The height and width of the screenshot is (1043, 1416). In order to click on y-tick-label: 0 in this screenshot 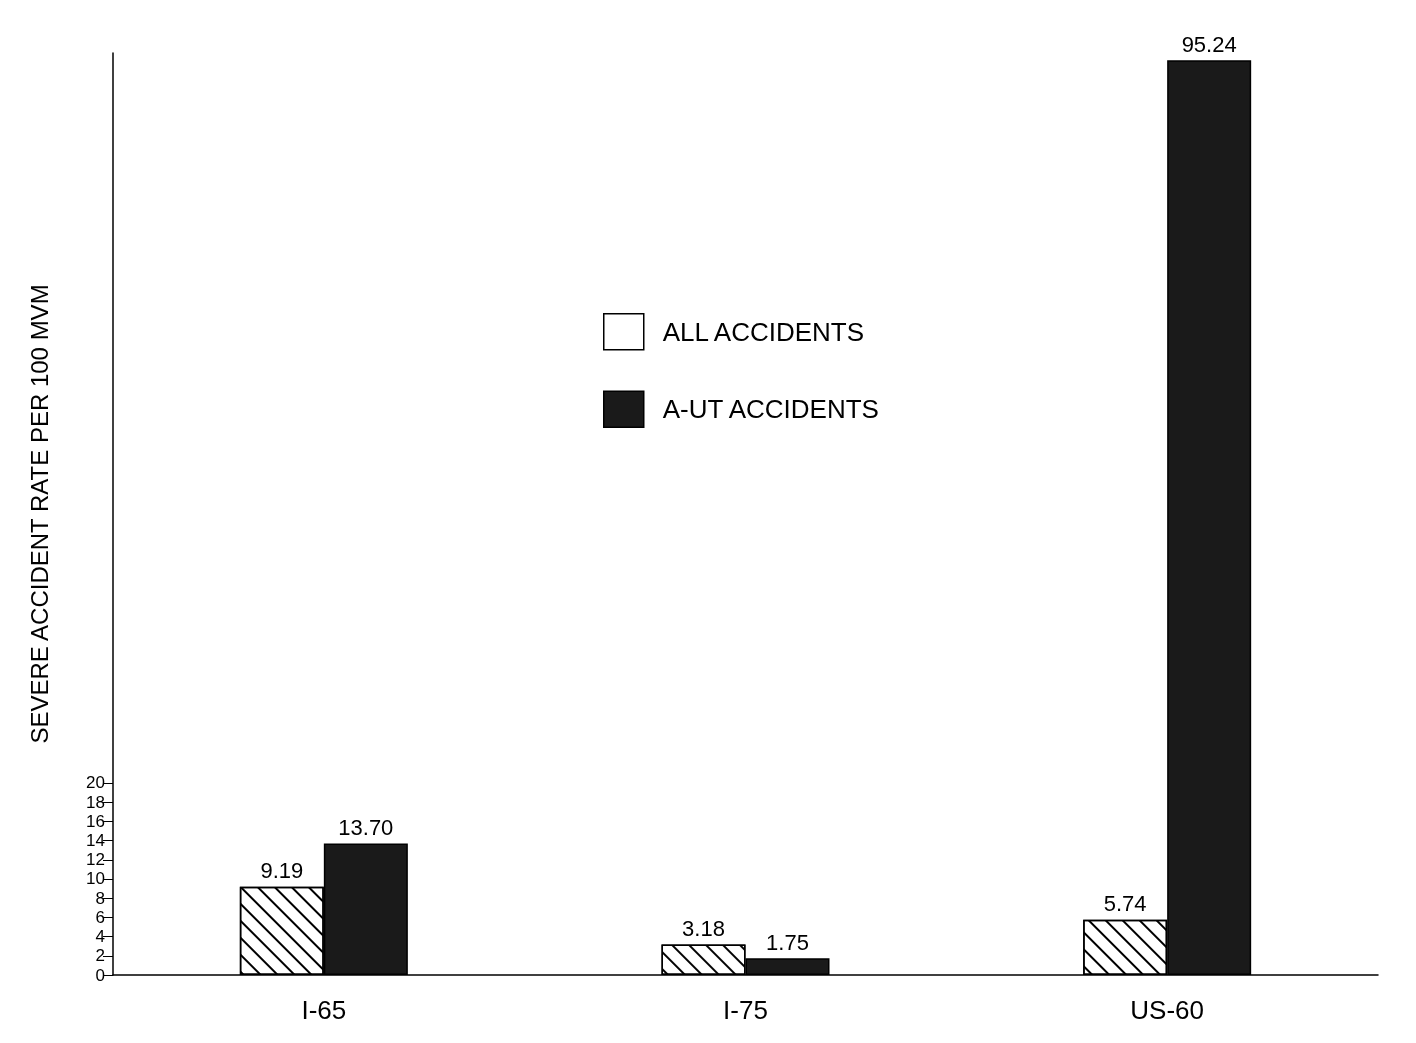, I will do `click(100, 975)`.